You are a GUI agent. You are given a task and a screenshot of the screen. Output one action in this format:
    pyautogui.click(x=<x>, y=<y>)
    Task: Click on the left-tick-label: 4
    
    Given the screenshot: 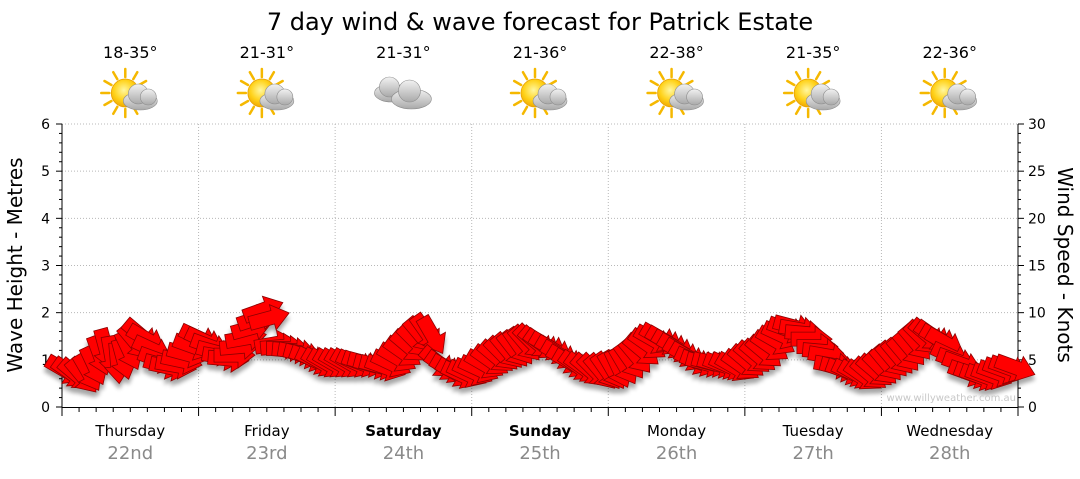 What is the action you would take?
    pyautogui.click(x=45, y=219)
    